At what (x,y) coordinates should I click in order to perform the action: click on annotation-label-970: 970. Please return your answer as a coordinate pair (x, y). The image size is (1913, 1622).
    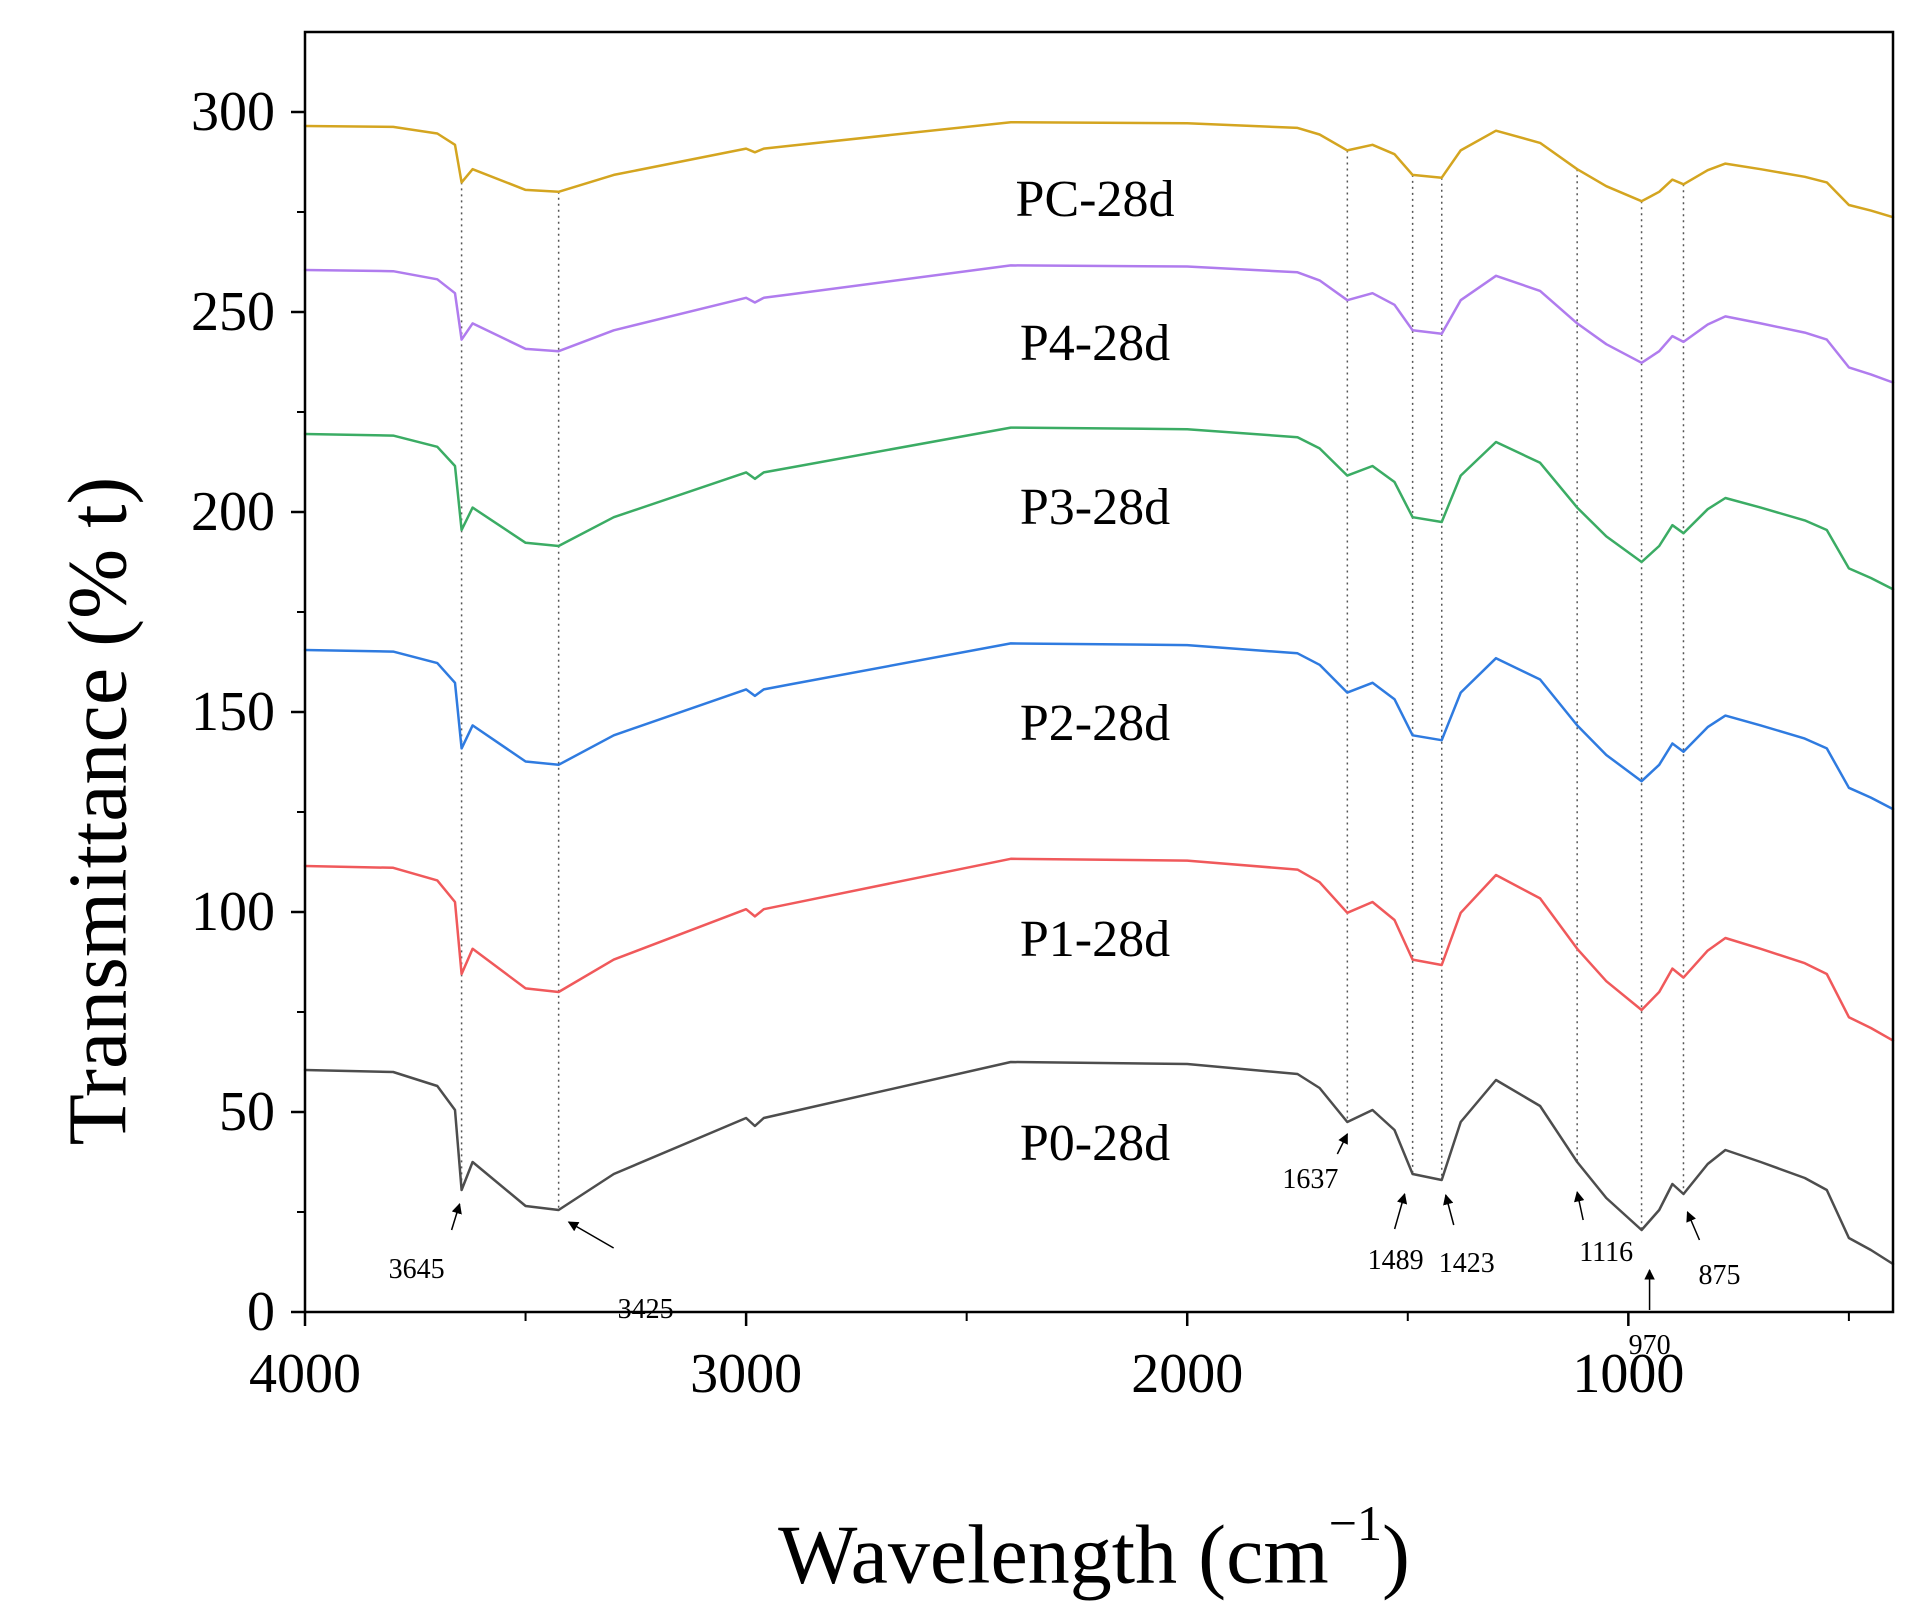
    Looking at the image, I should click on (1650, 1345).